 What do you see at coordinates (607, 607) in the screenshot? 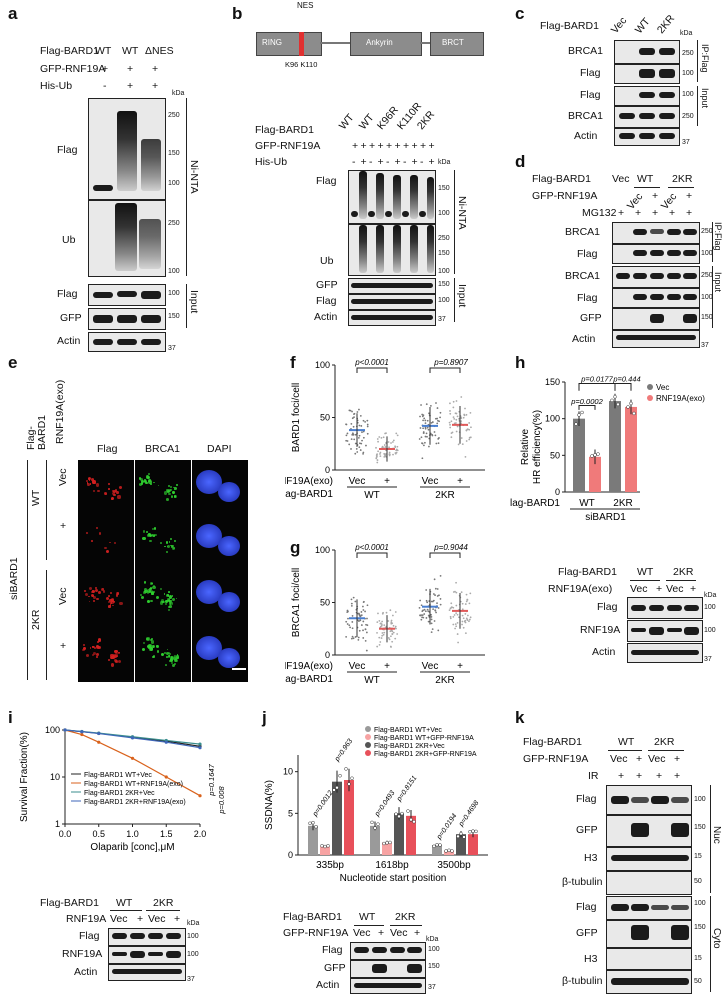
I see `h-label-flag: Flag` at bounding box center [607, 607].